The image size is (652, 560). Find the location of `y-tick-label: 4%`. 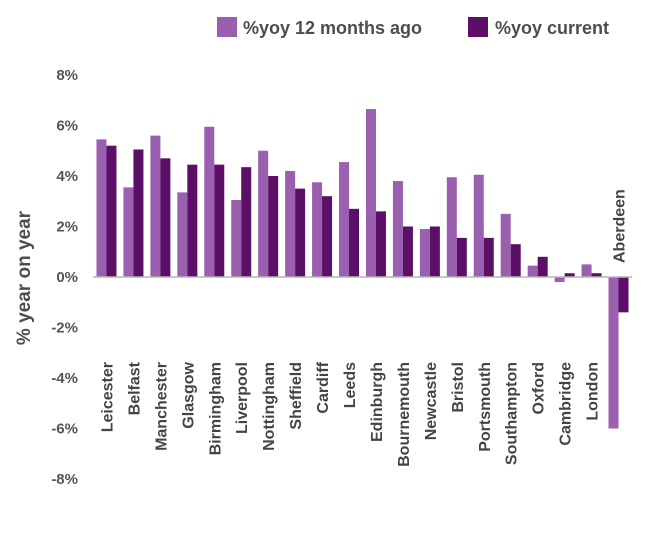

y-tick-label: 4% is located at coordinates (67, 176).